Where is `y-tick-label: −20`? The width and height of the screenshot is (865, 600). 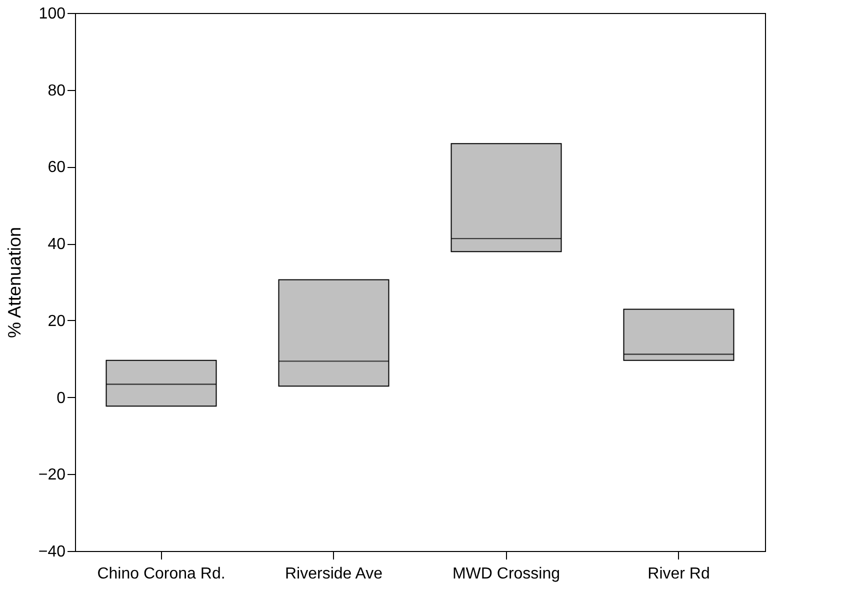
y-tick-label: −20 is located at coordinates (52, 475).